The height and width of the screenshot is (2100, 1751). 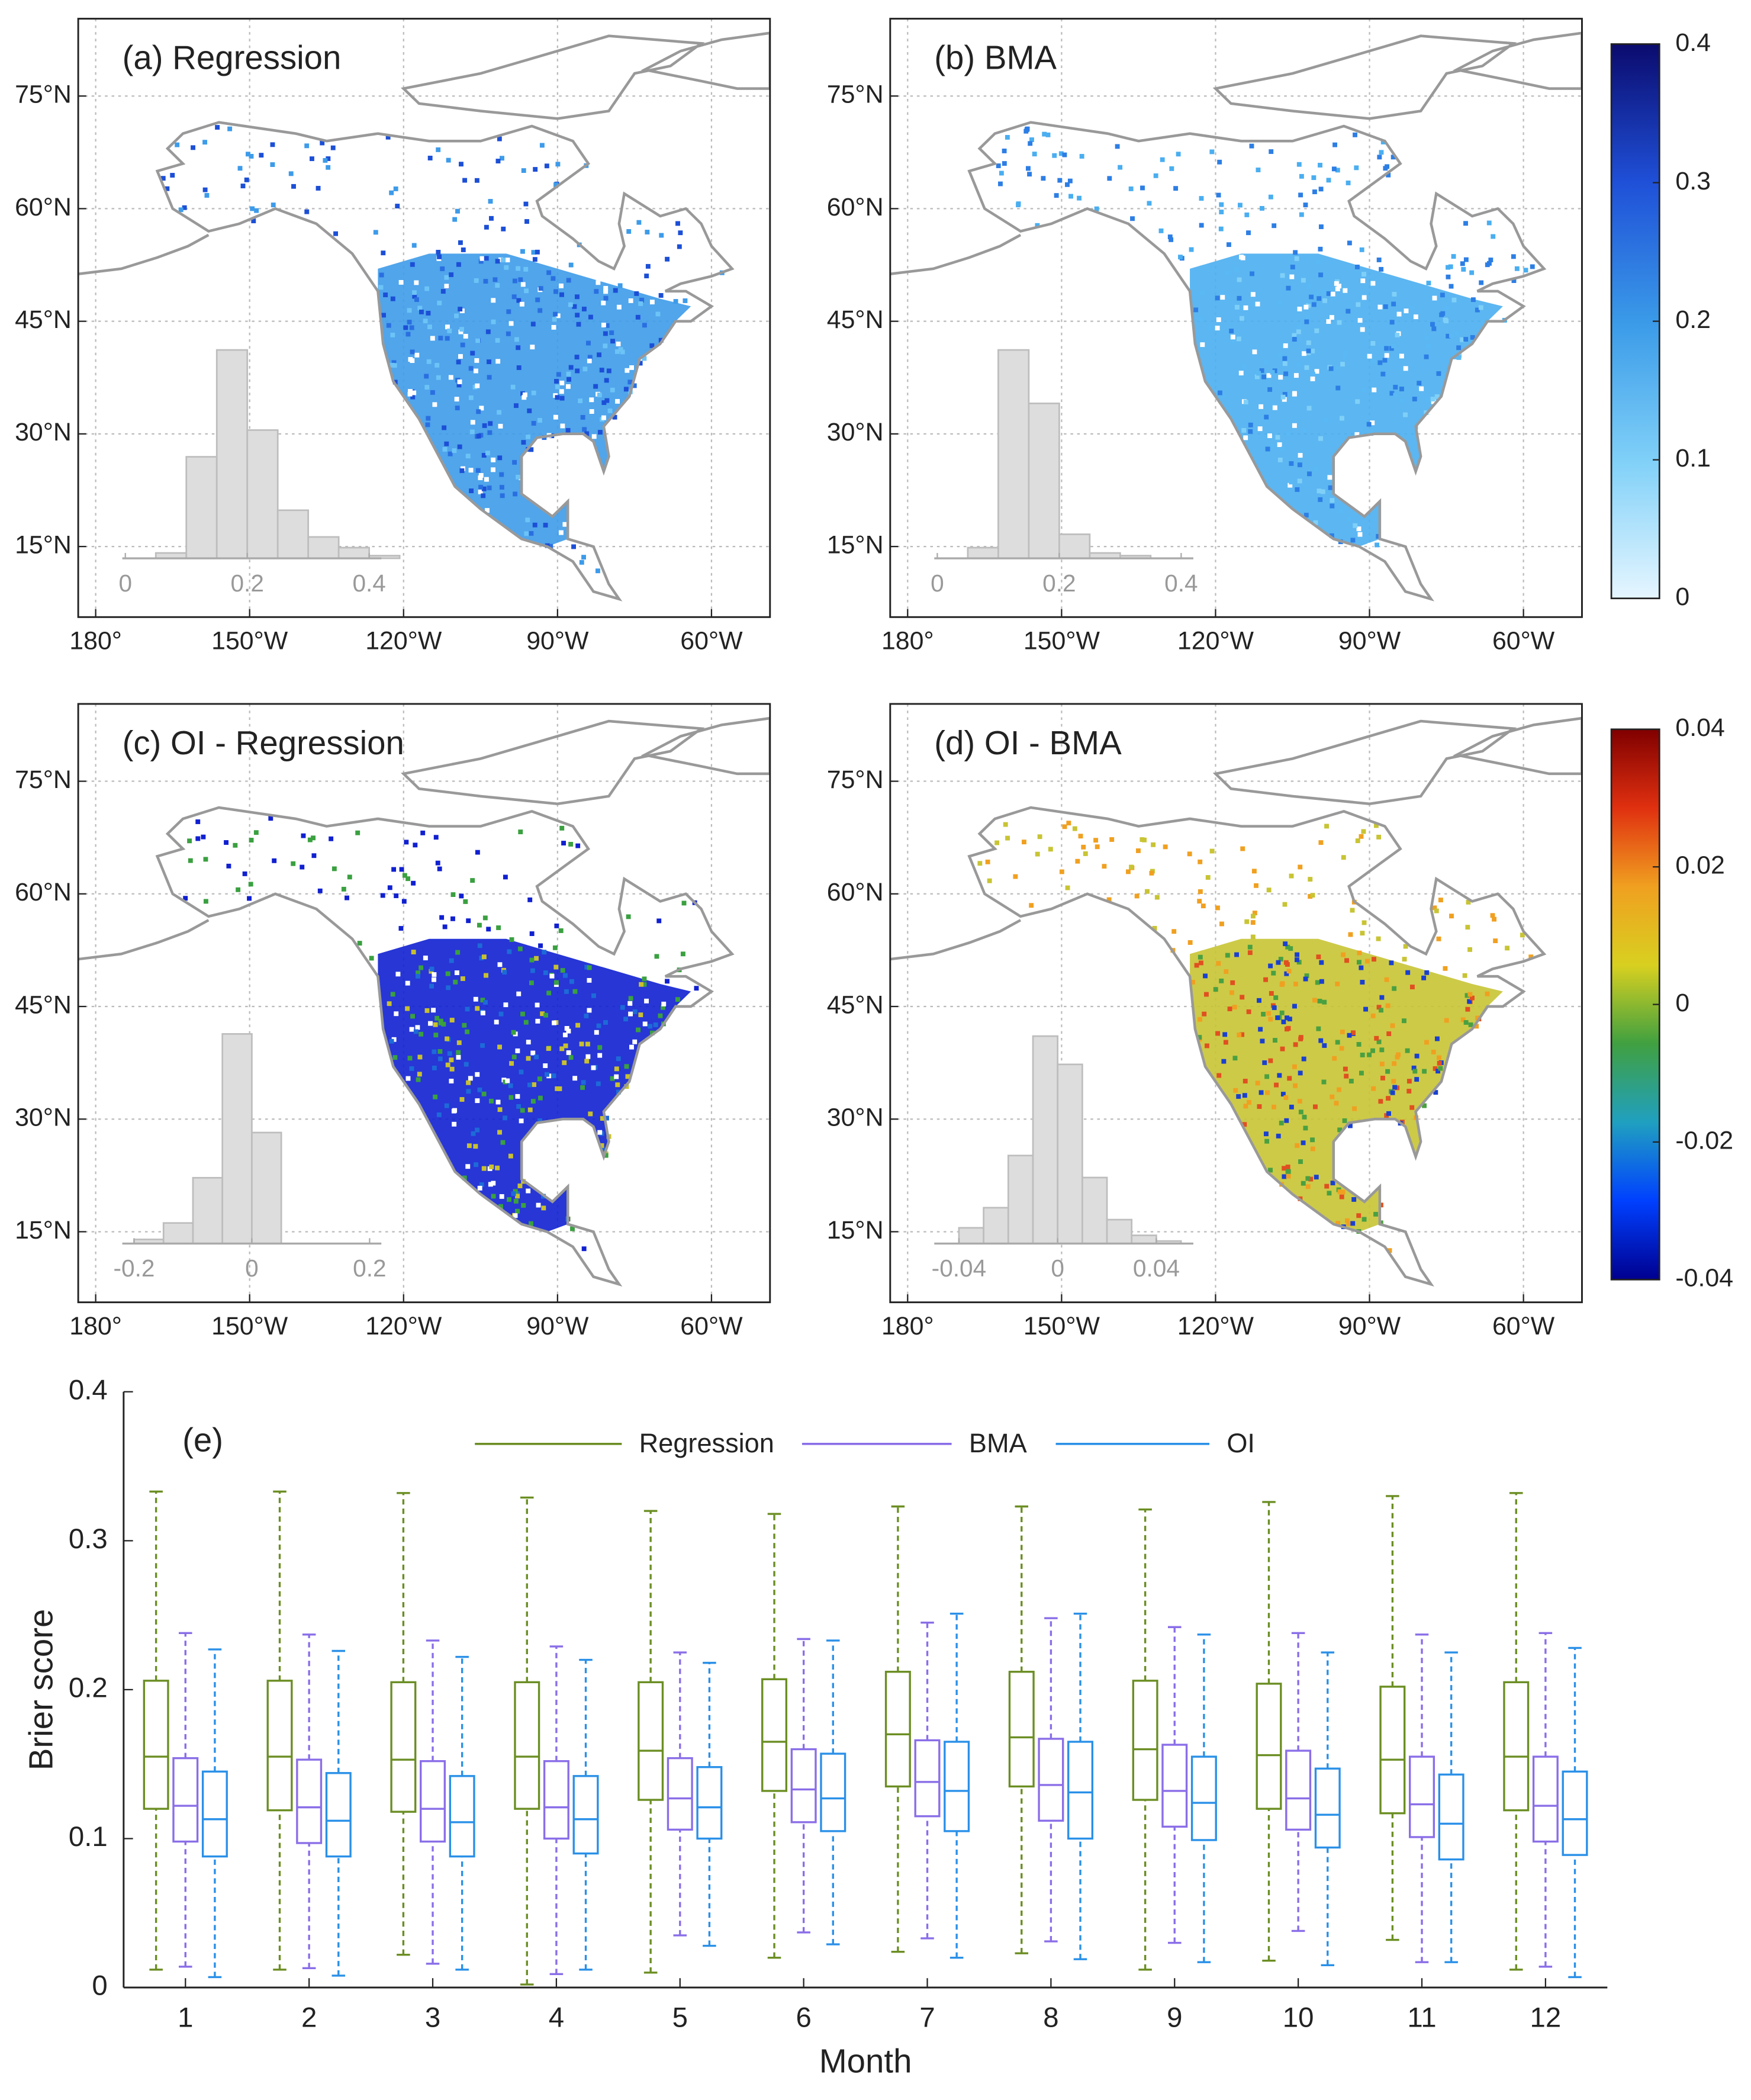 I want to click on panel-title: (d) OI - BMA, so click(x=1028, y=742).